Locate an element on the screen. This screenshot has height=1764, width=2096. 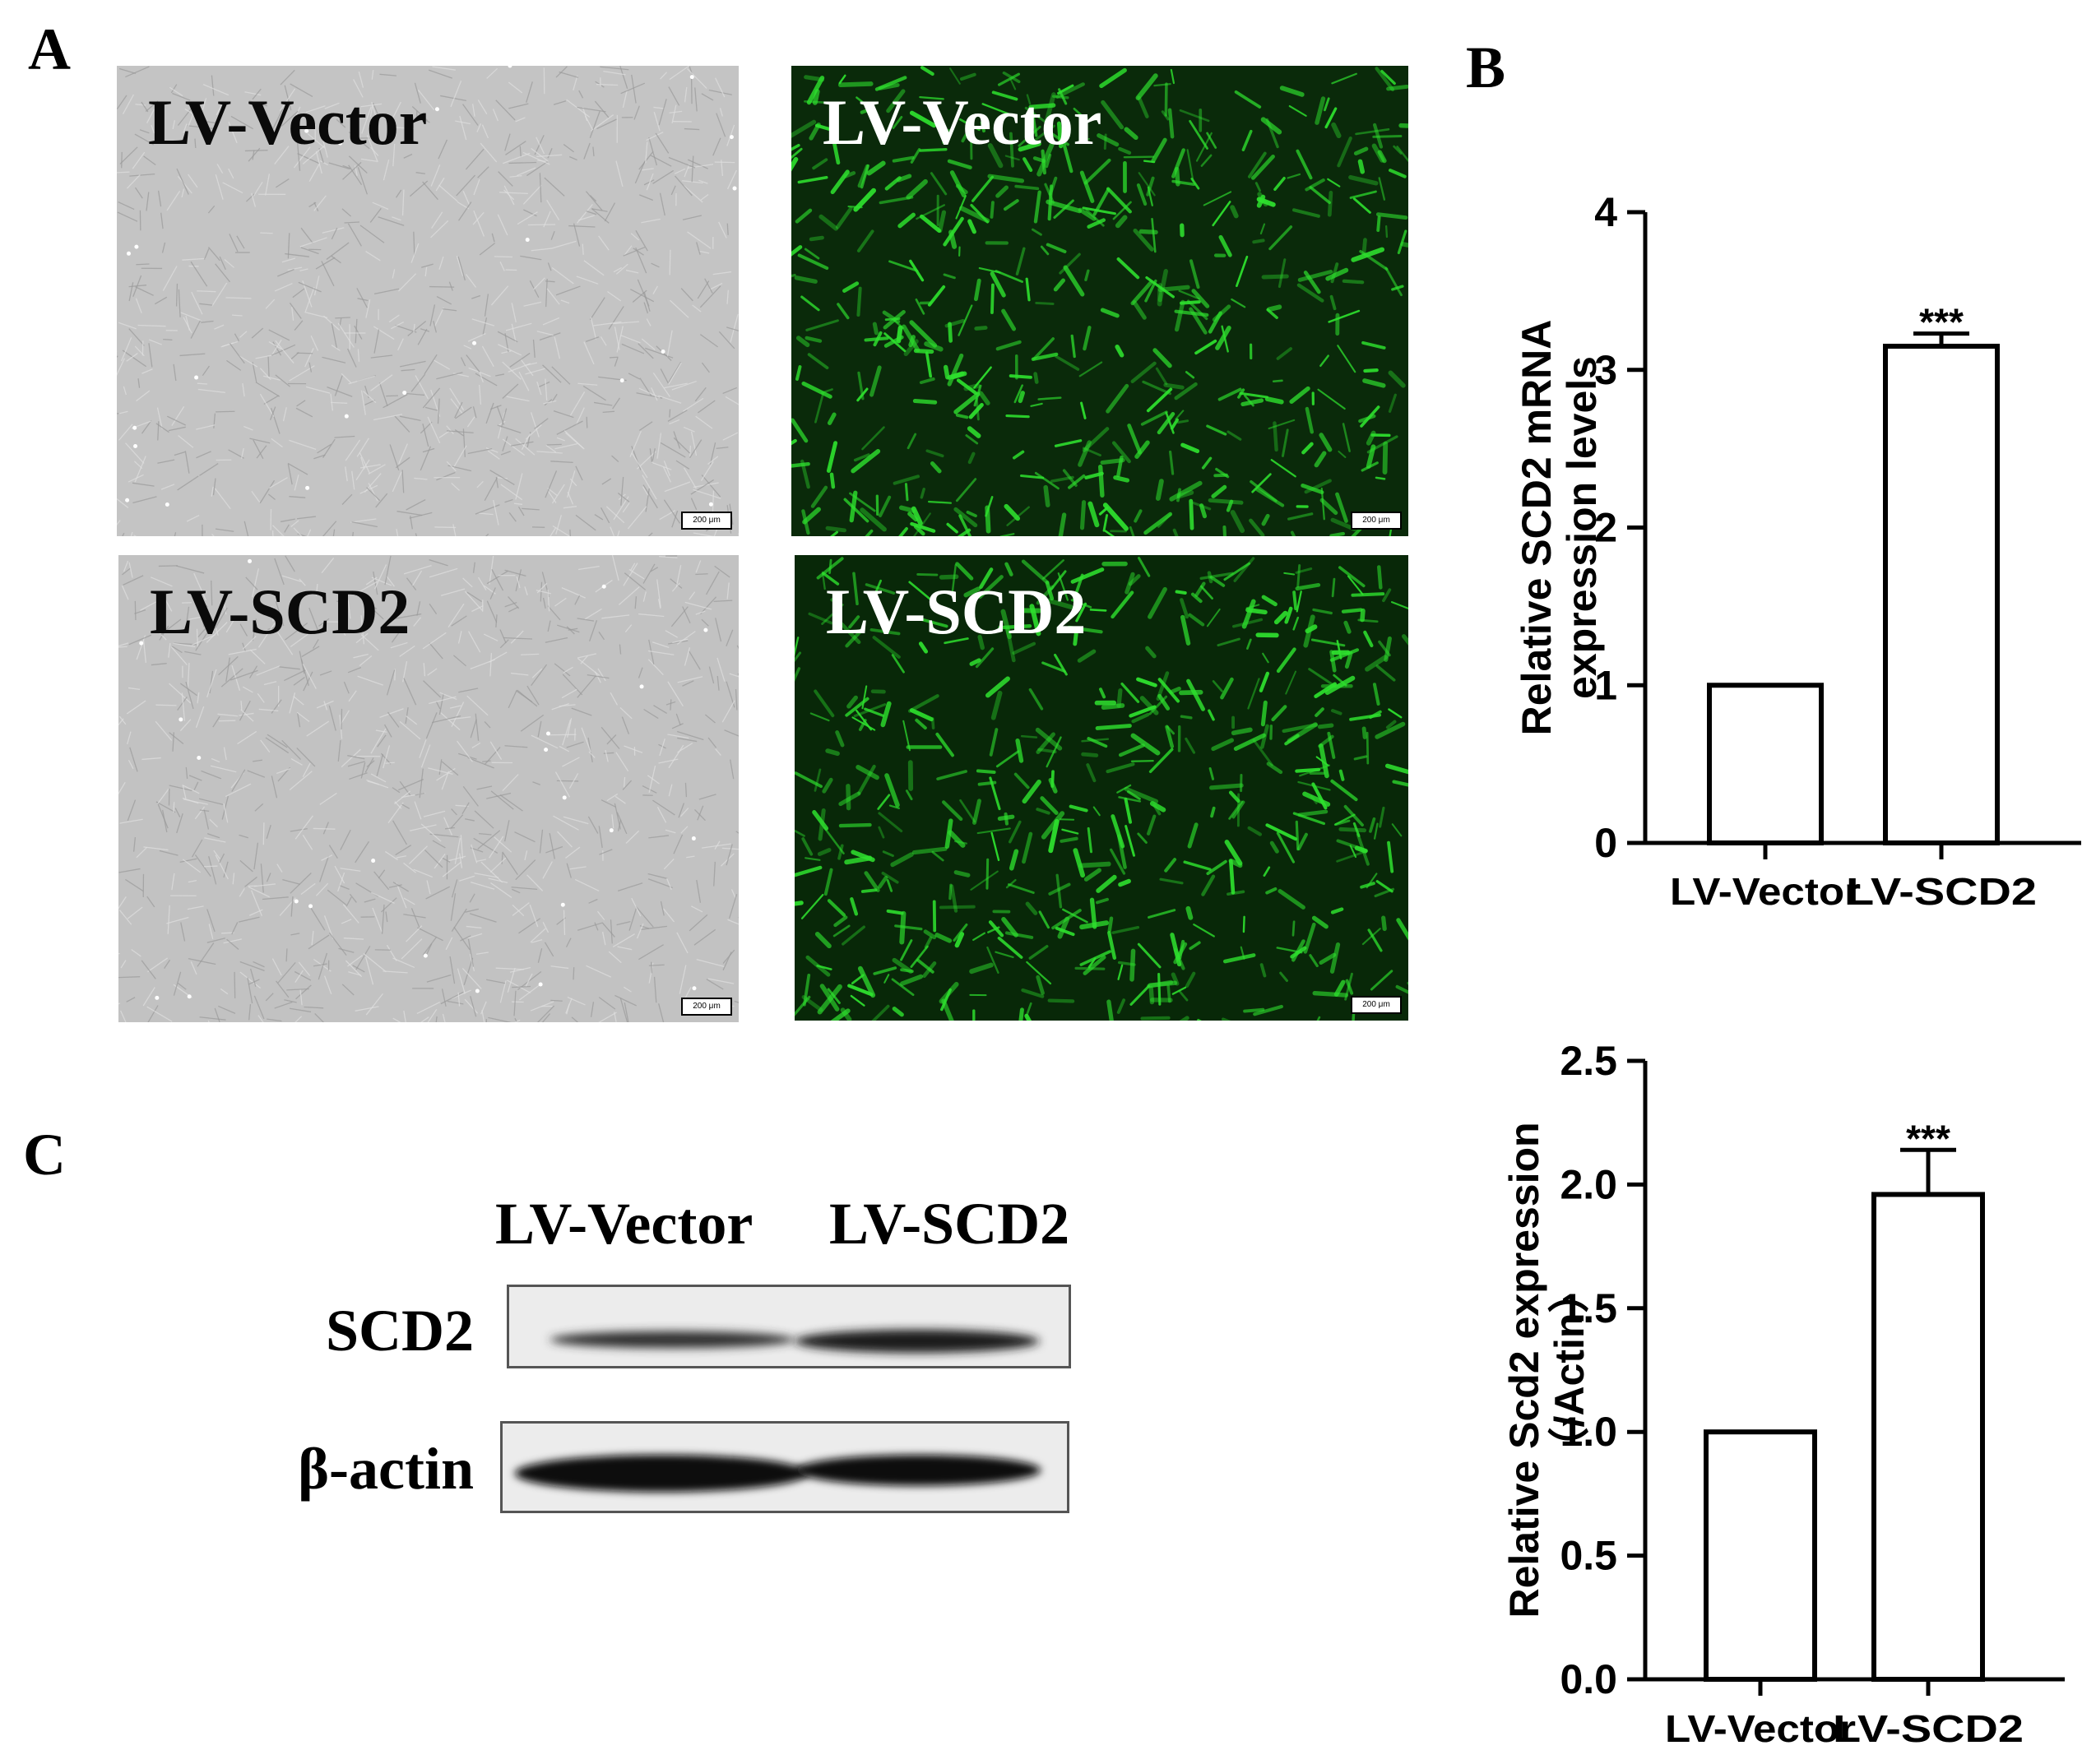
fluorescence-micrograph-scd2: LV-SCD2 200 μm is located at coordinates (1101, 788).